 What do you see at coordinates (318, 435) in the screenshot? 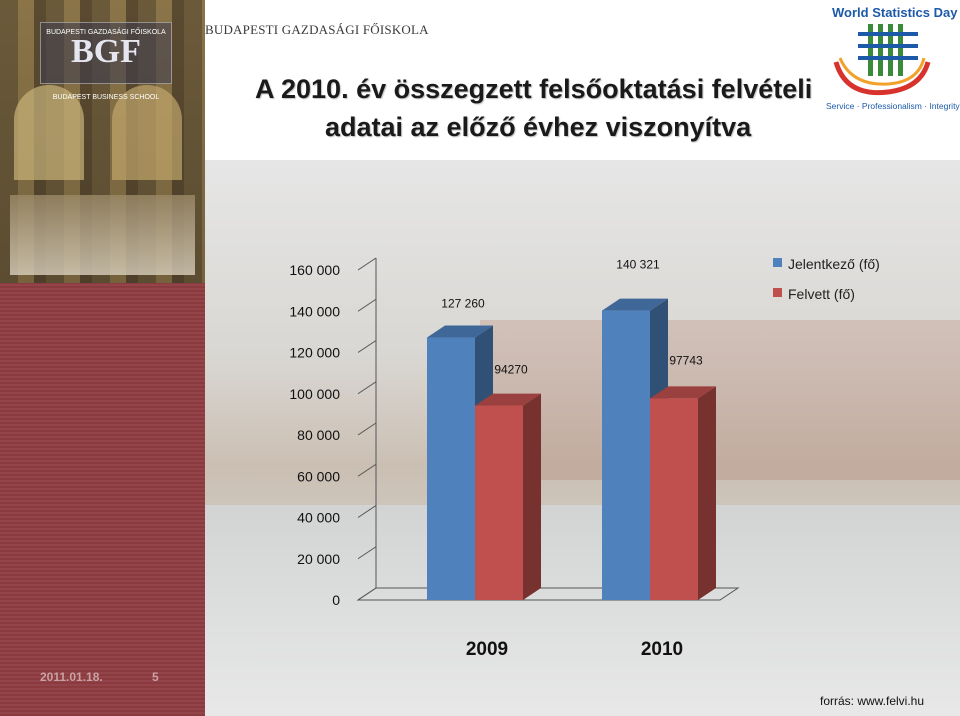
I see `y-tick-label: 80 000` at bounding box center [318, 435].